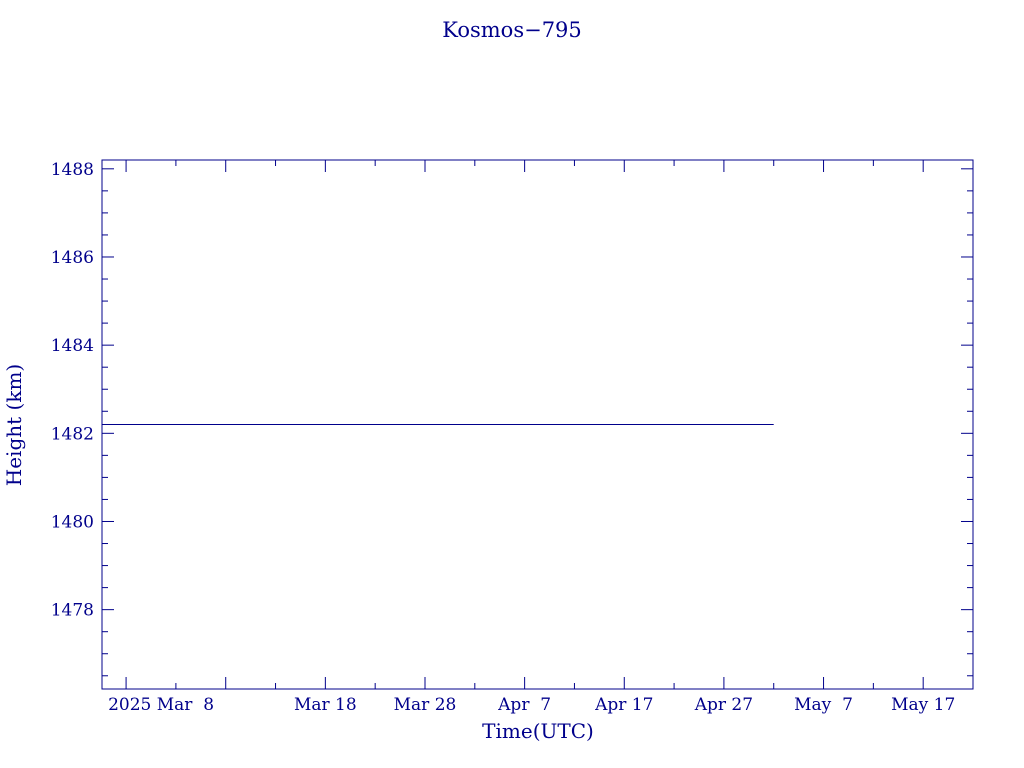  Describe the element at coordinates (923, 705) in the screenshot. I see `x-tick-label: May 17` at that location.